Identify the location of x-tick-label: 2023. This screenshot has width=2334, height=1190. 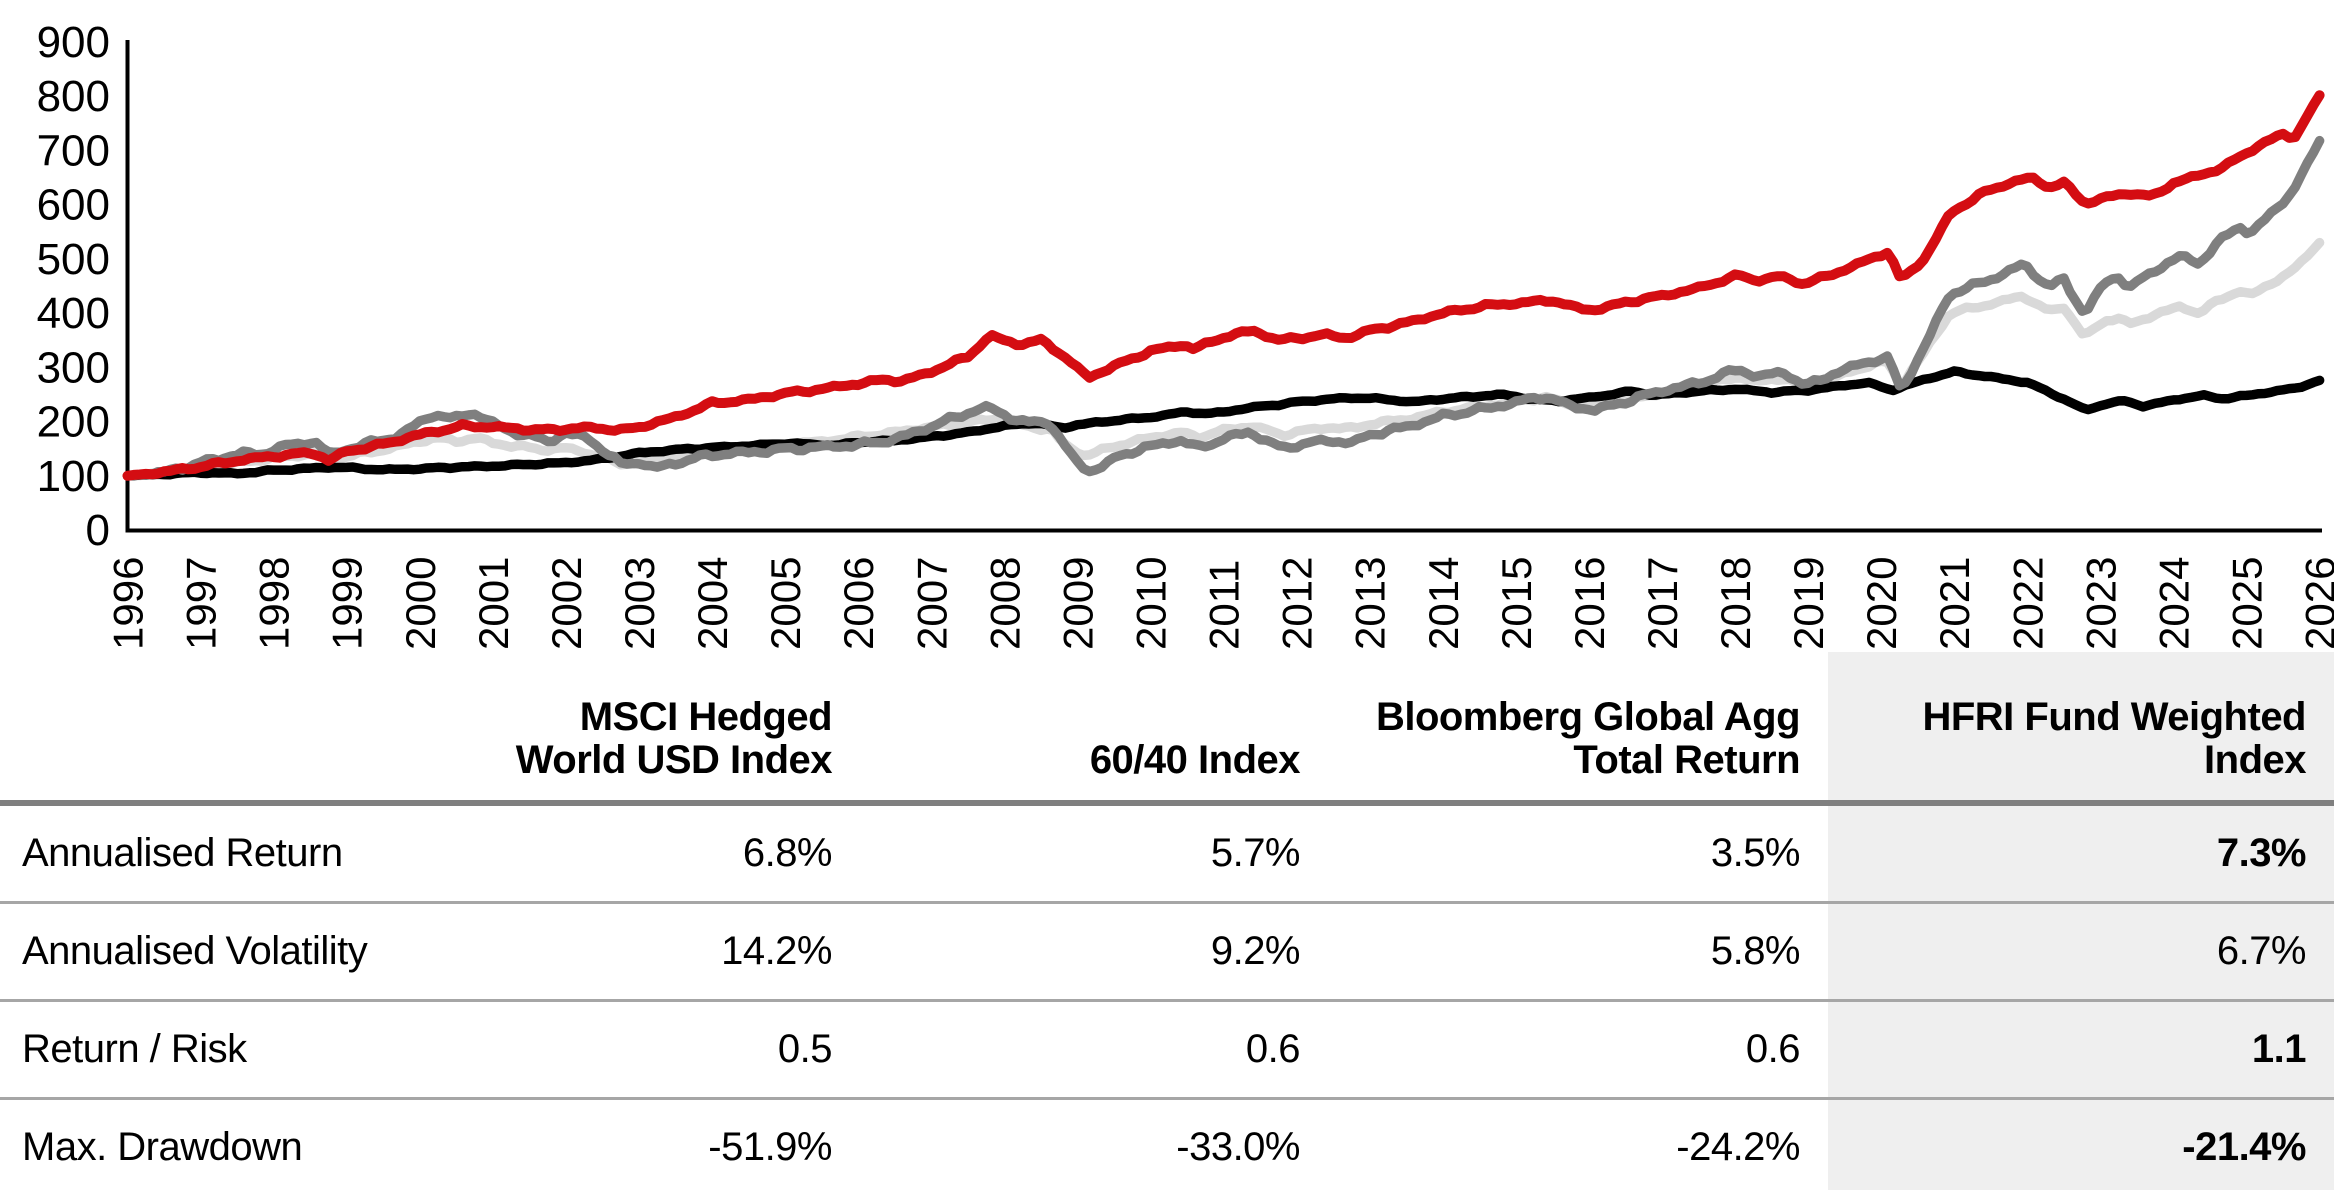
(2100, 603).